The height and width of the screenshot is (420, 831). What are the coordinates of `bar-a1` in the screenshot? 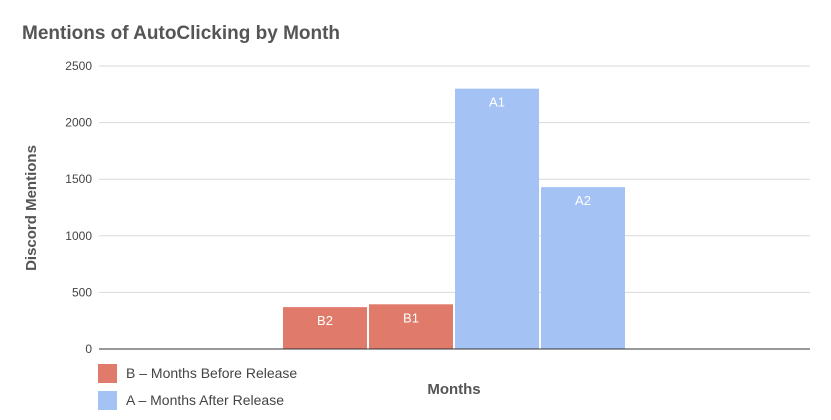 It's located at (497, 218).